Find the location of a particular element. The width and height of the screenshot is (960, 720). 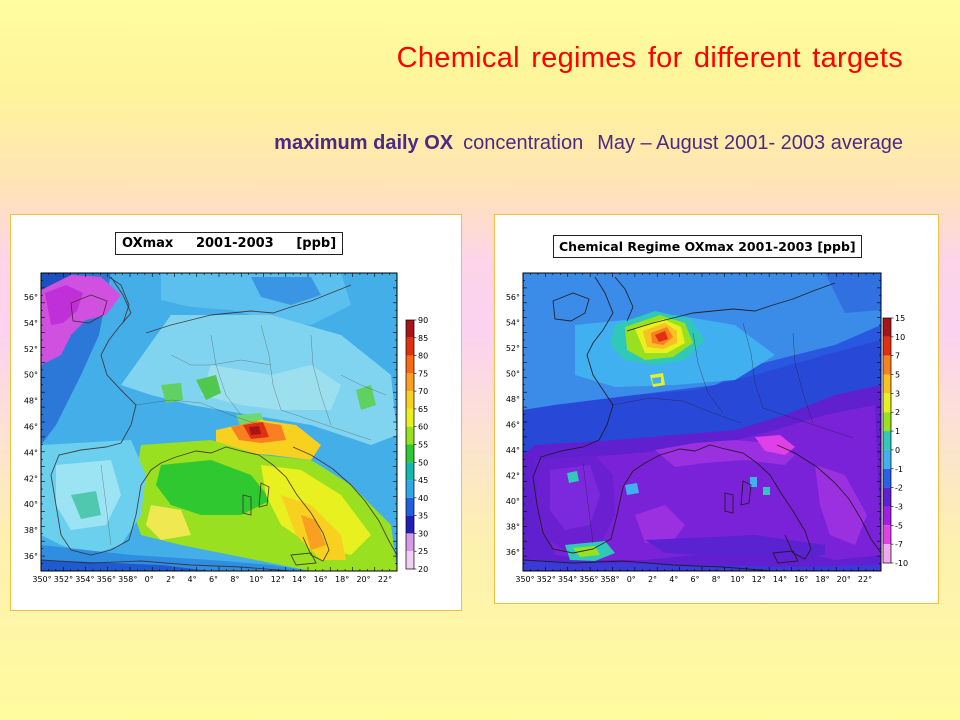

oxmax-map-title: OXmax 2001-2003 [ppb] is located at coordinates (229, 243).